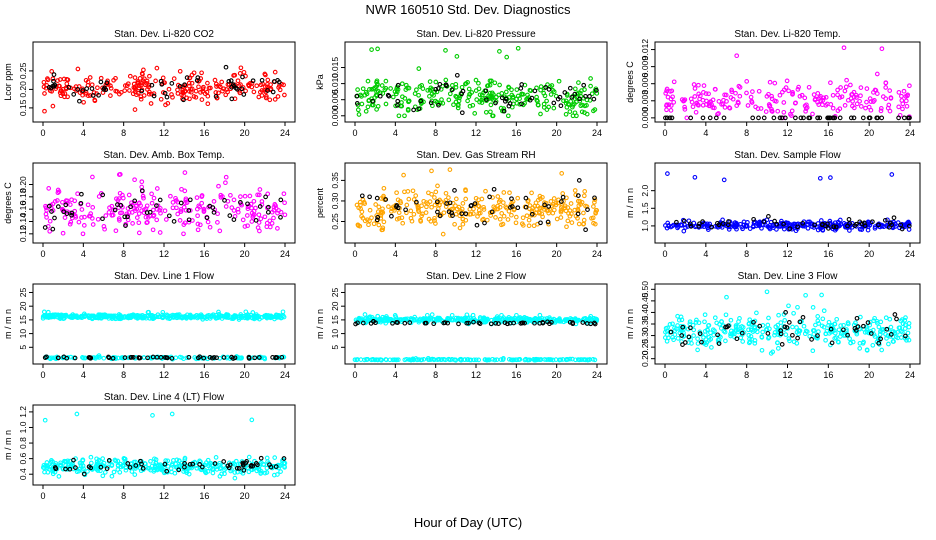 This screenshot has width=936, height=540. What do you see at coordinates (335, 334) in the screenshot?
I see `y-tick-label: 10` at bounding box center [335, 334].